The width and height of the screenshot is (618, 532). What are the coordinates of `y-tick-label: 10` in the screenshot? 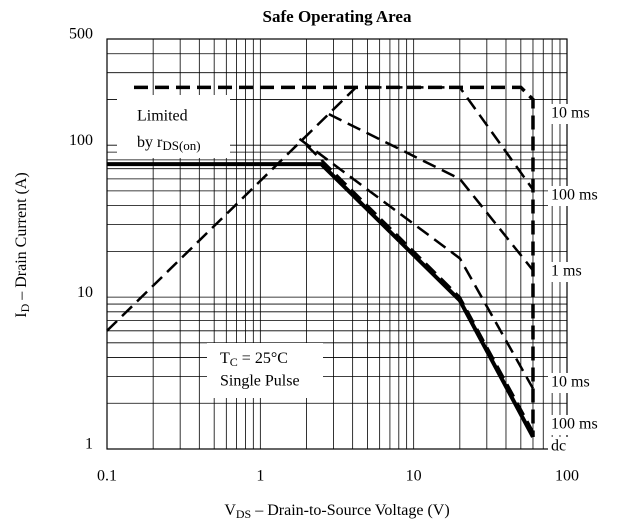 It's located at (85, 292).